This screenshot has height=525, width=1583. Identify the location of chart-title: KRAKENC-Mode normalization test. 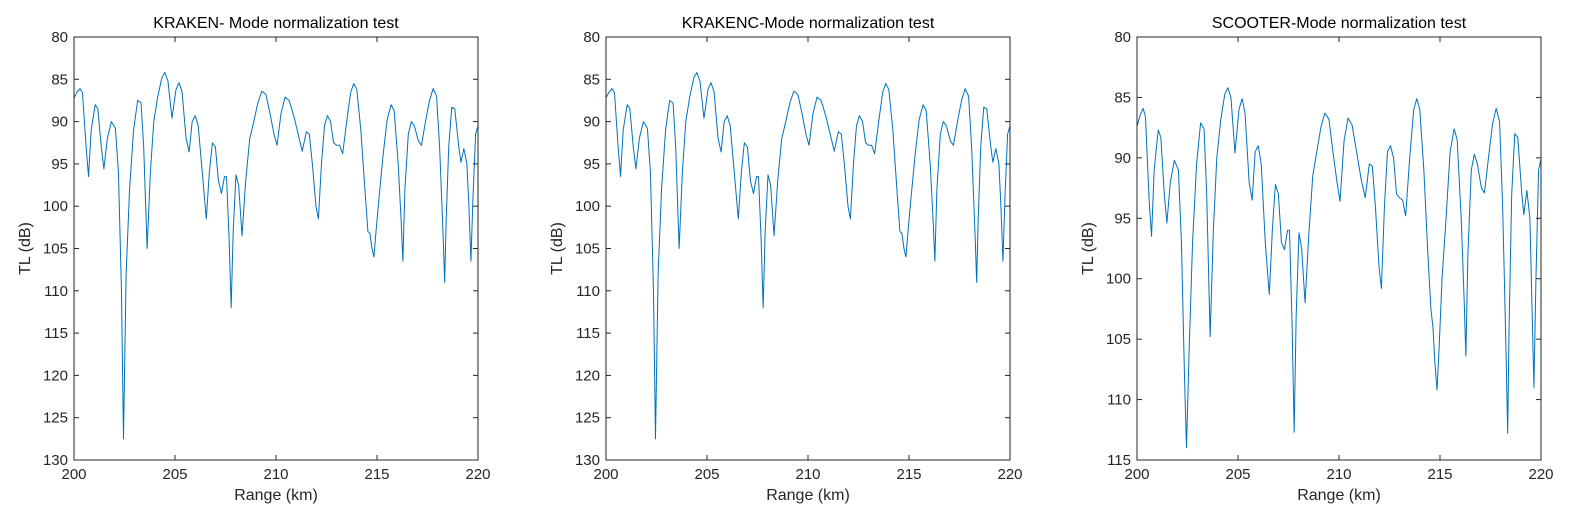
(808, 23).